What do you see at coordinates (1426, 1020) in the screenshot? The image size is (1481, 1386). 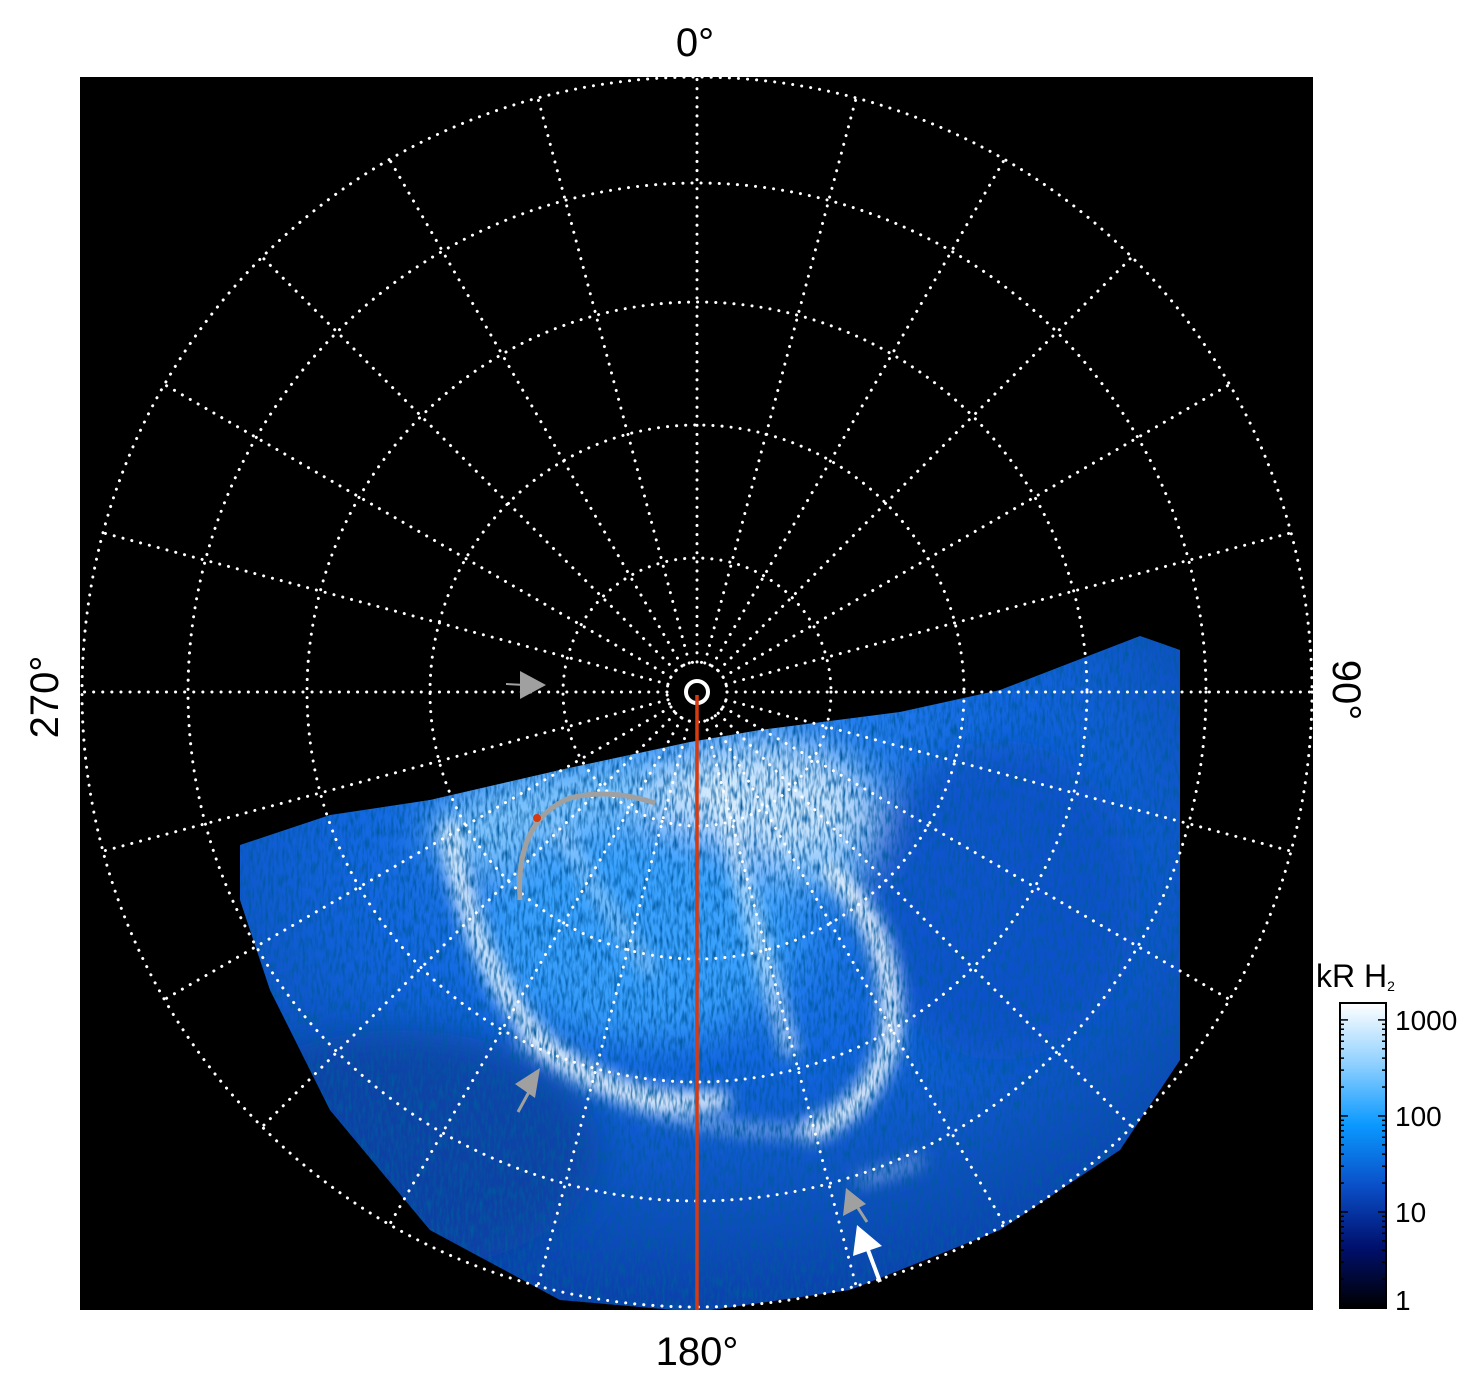 I see `colorbar-tick-label: 1000` at bounding box center [1426, 1020].